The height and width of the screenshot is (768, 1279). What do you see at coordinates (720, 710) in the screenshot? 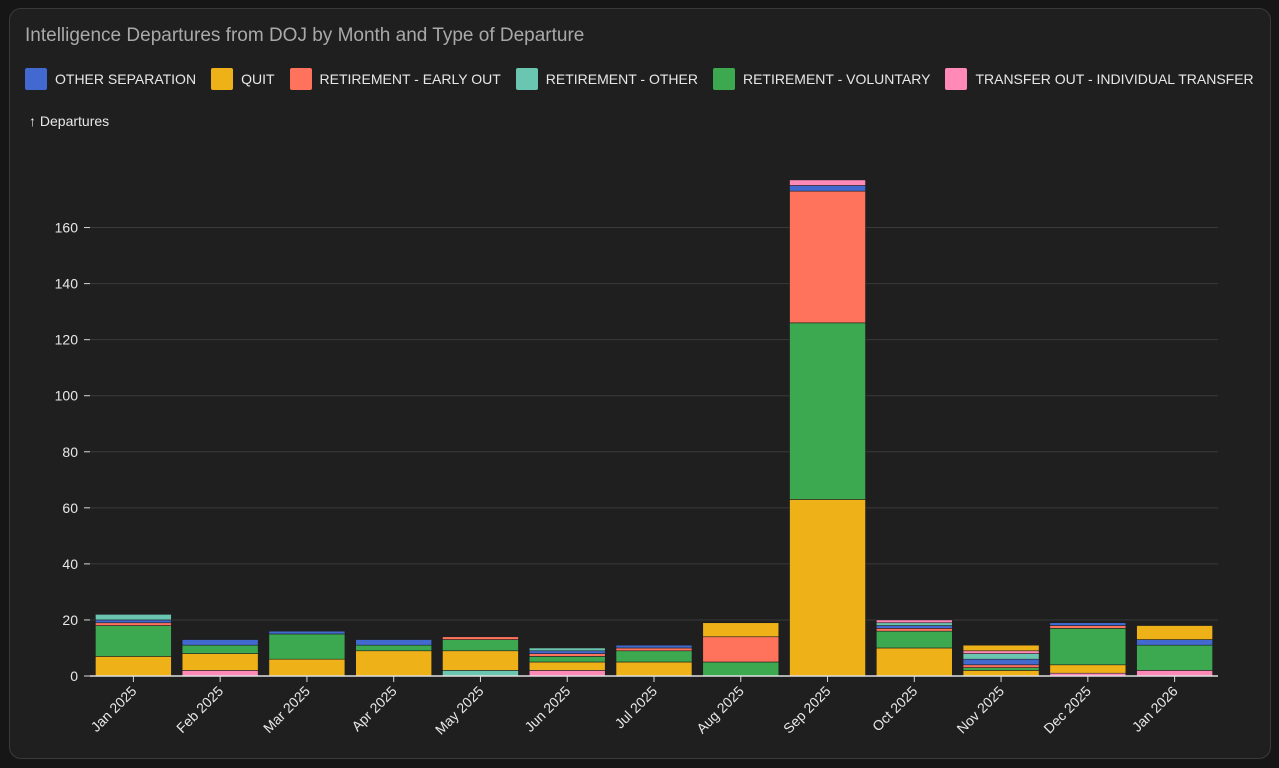
I see `x-tick-label: Aug 2025` at bounding box center [720, 710].